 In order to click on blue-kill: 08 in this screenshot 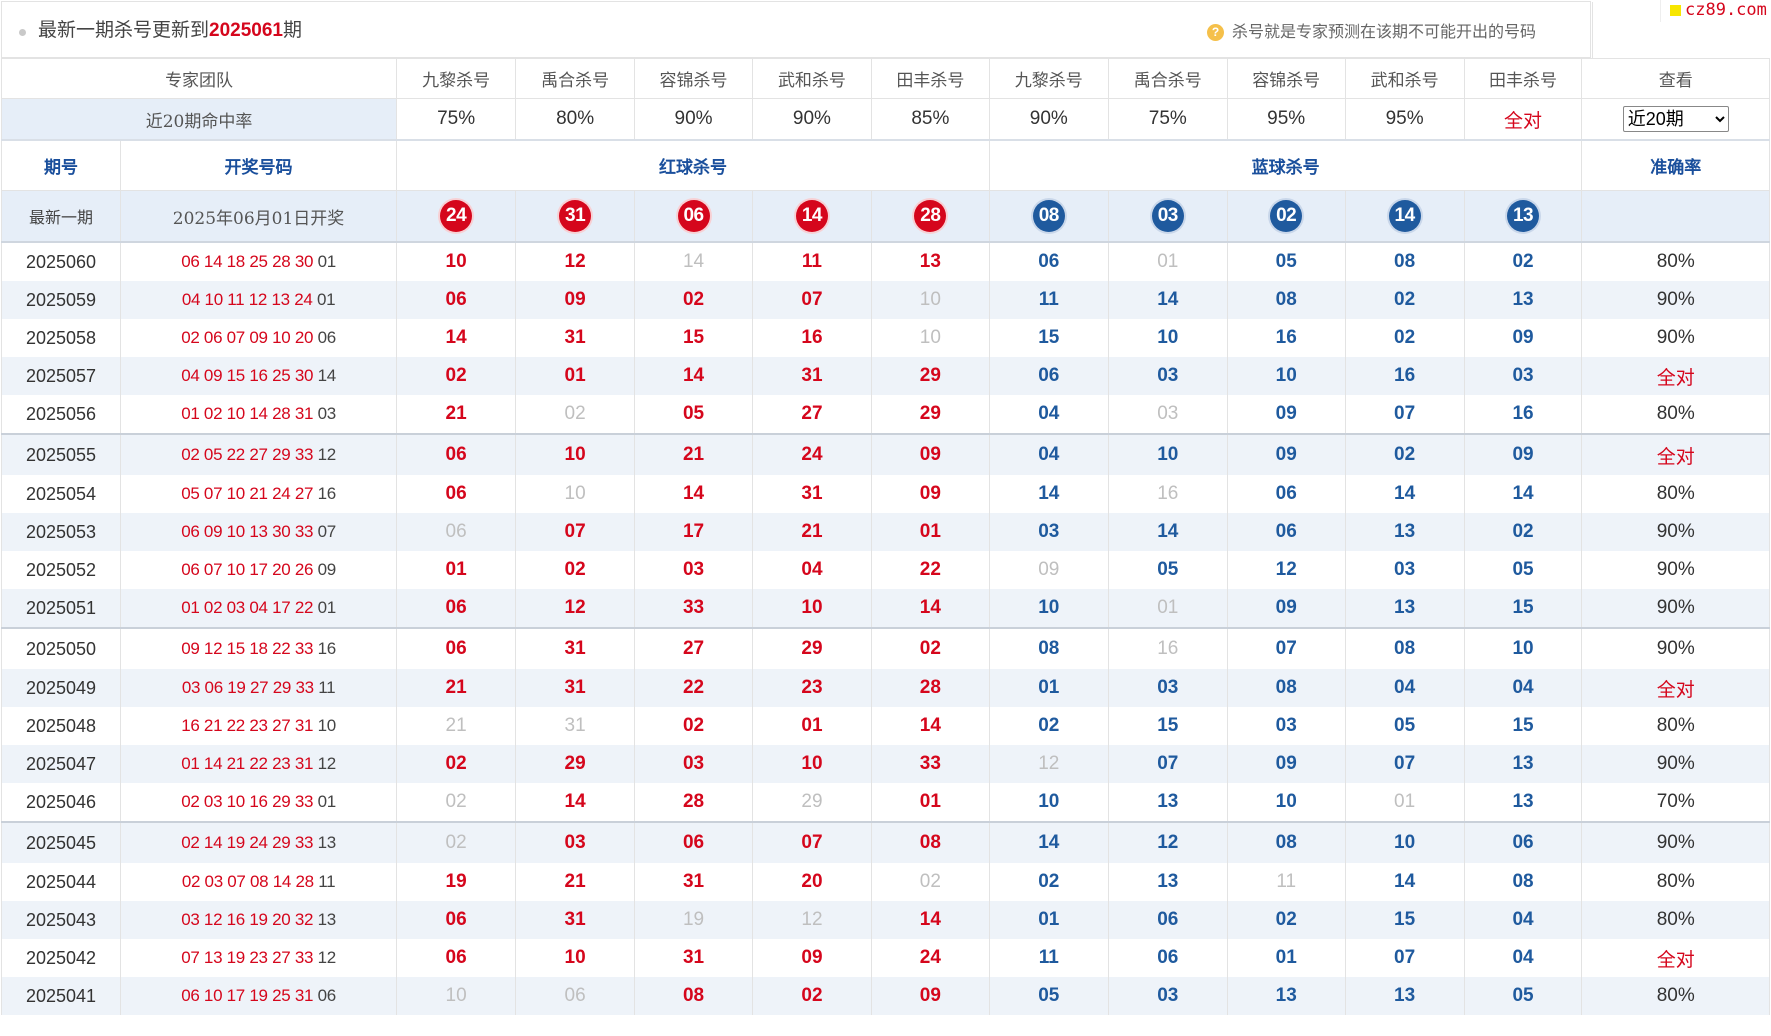, I will do `click(1048, 648)`.